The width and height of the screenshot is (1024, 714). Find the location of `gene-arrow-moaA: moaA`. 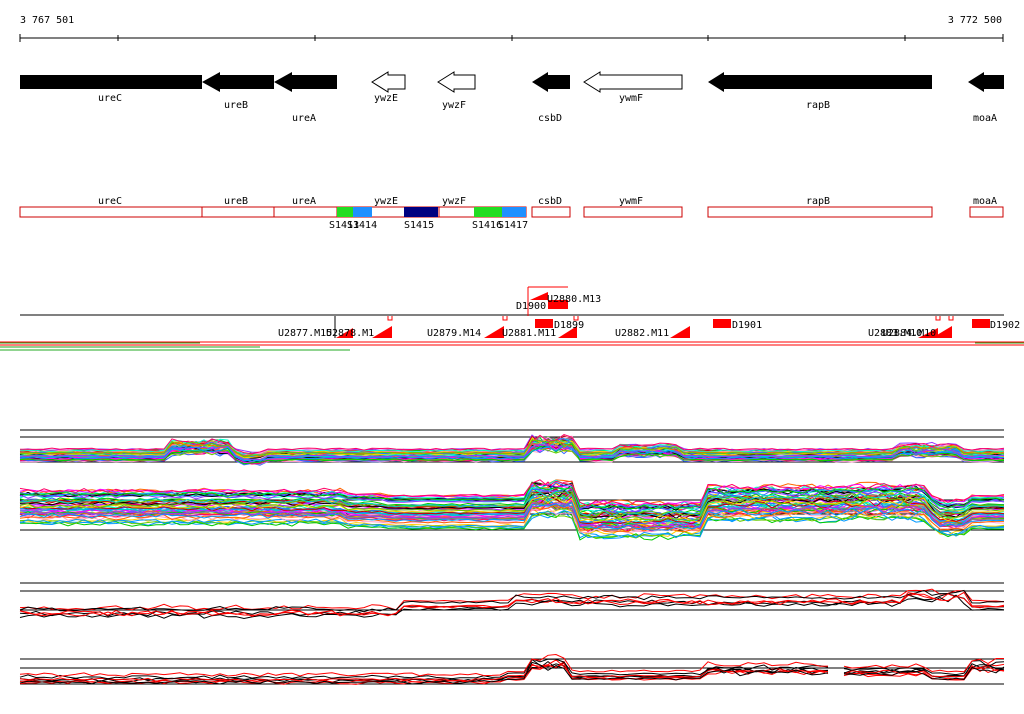

gene-arrow-moaA: moaA is located at coordinates (986, 98).